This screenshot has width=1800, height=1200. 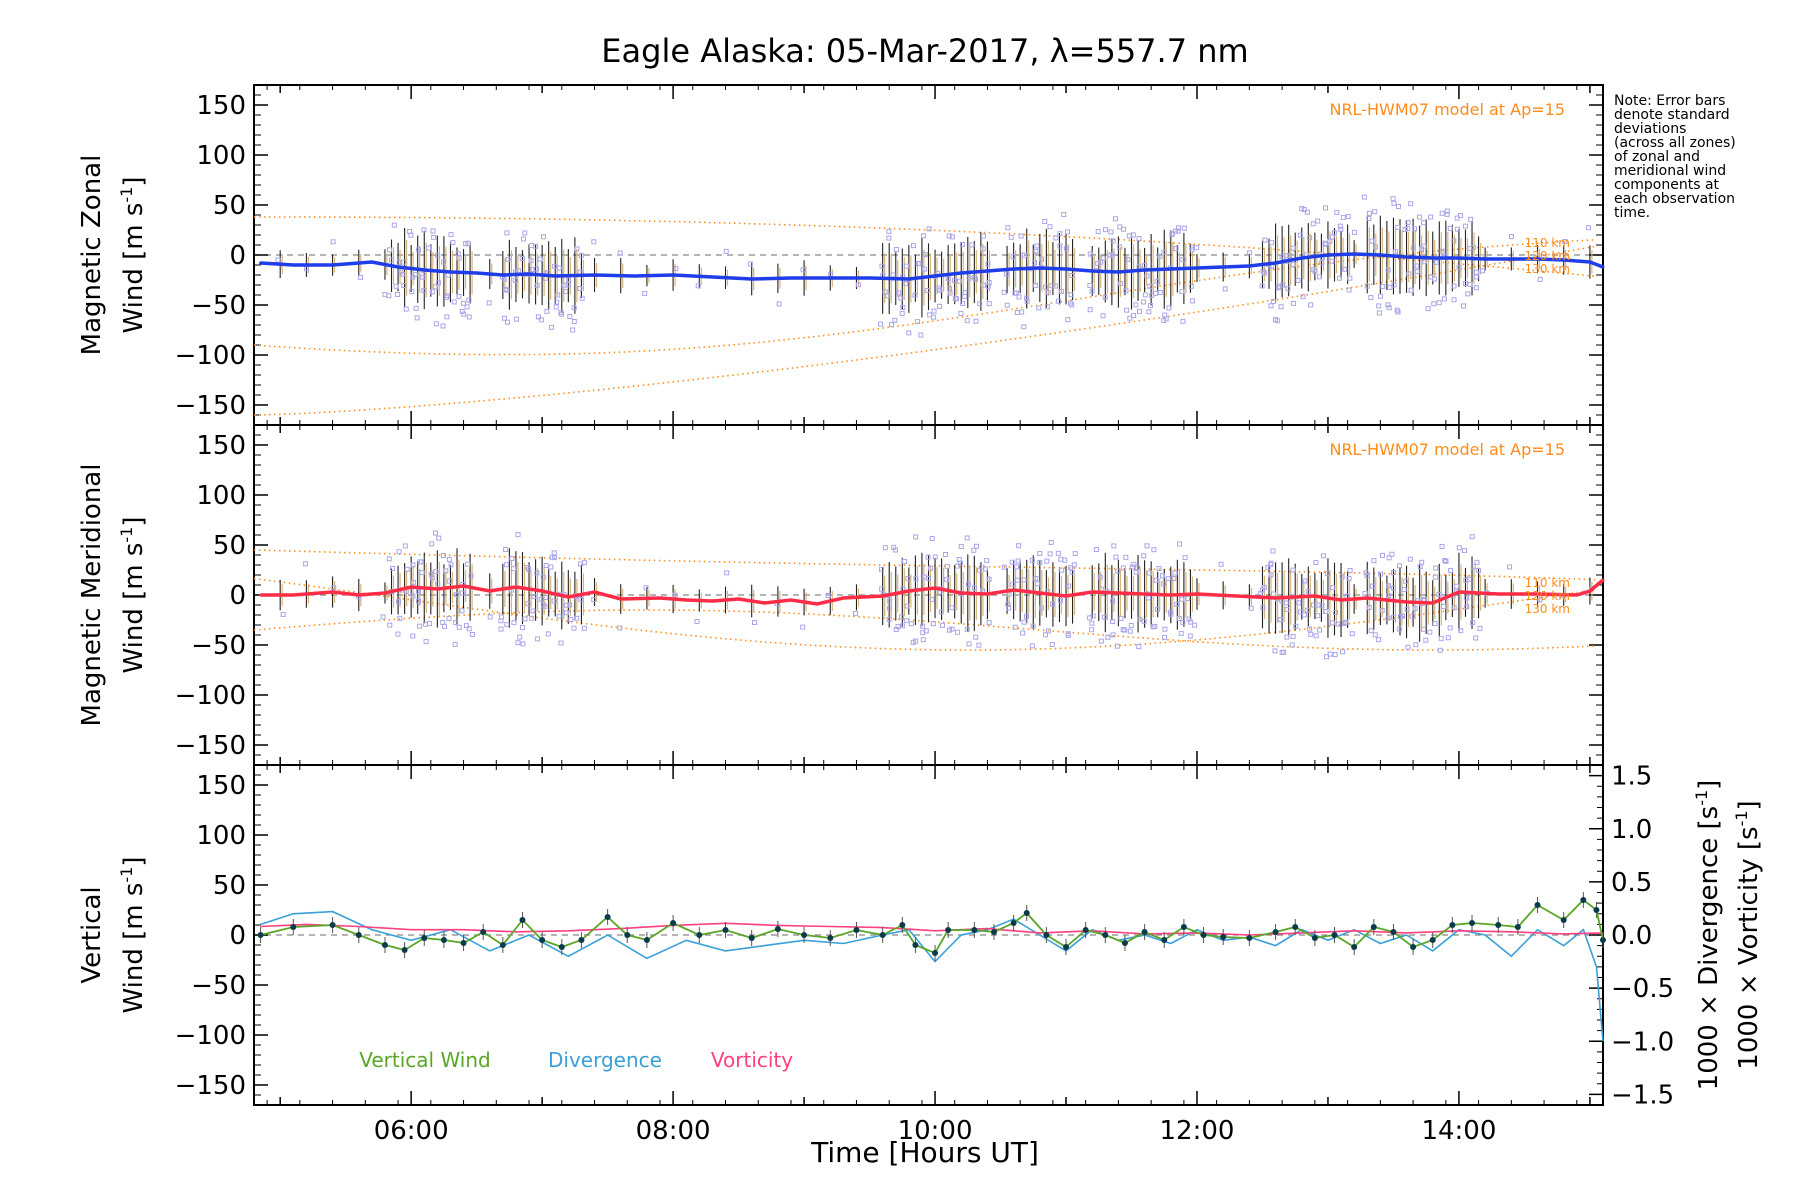 I want to click on model-label: NRL-HWM07 model at Ap=15, so click(x=1447, y=449).